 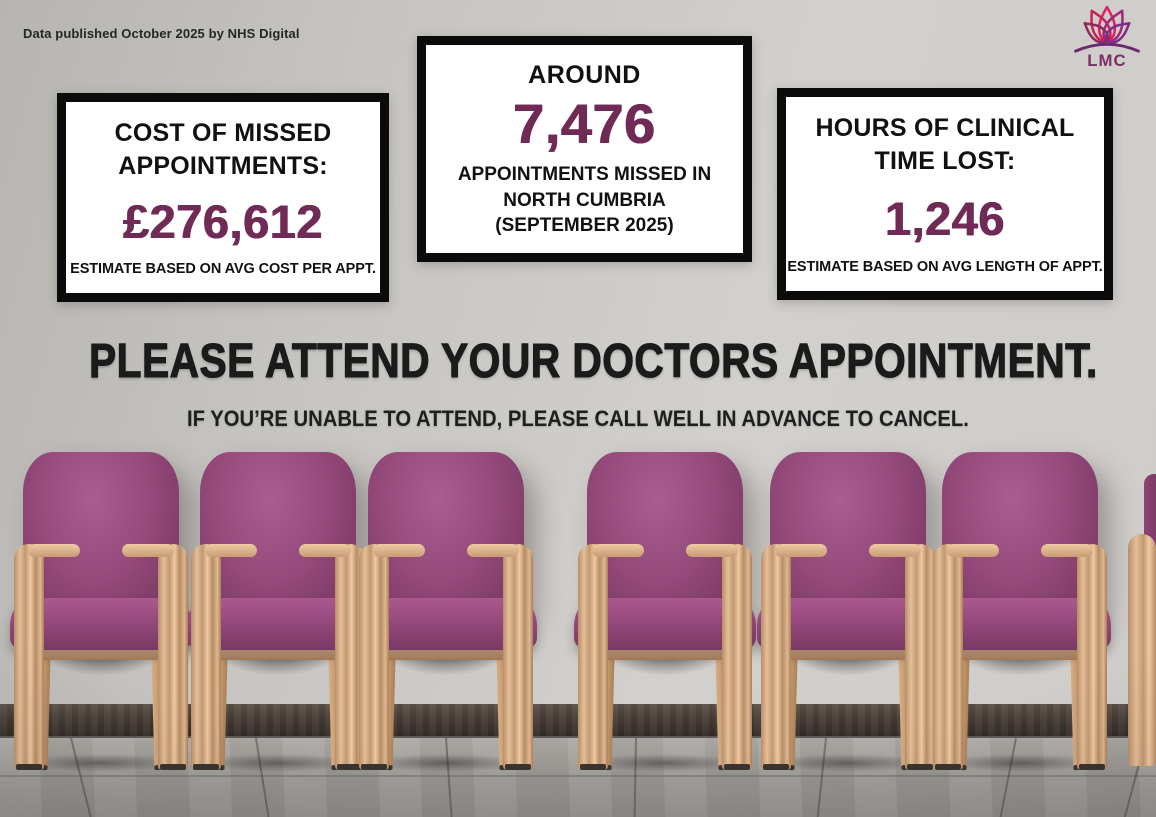 What do you see at coordinates (945, 267) in the screenshot?
I see `stat-caption: ESTIMATE BASED ON AVG LENGTH OF APPT.` at bounding box center [945, 267].